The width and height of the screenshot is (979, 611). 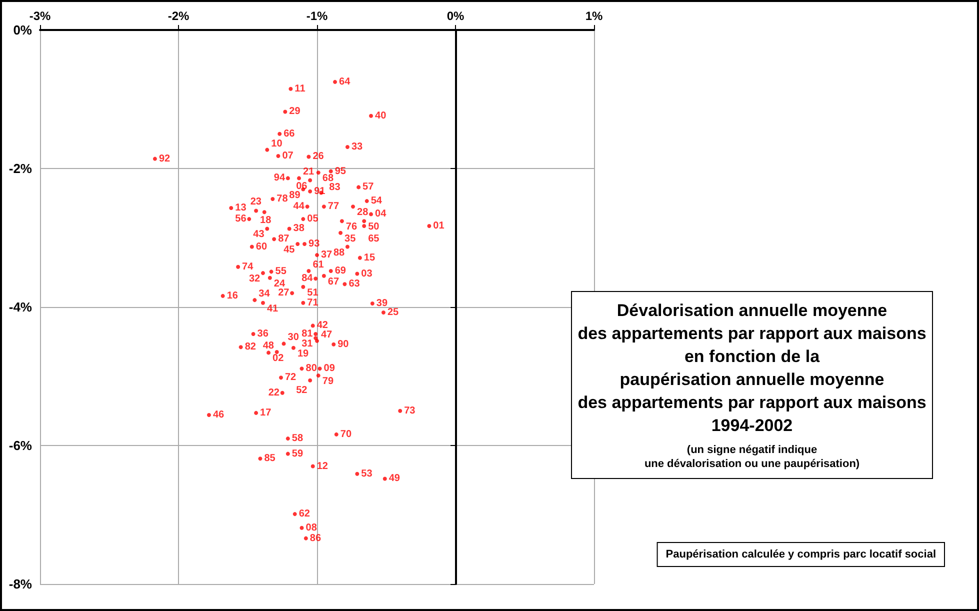 What do you see at coordinates (284, 239) in the screenshot?
I see `series-label: 87` at bounding box center [284, 239].